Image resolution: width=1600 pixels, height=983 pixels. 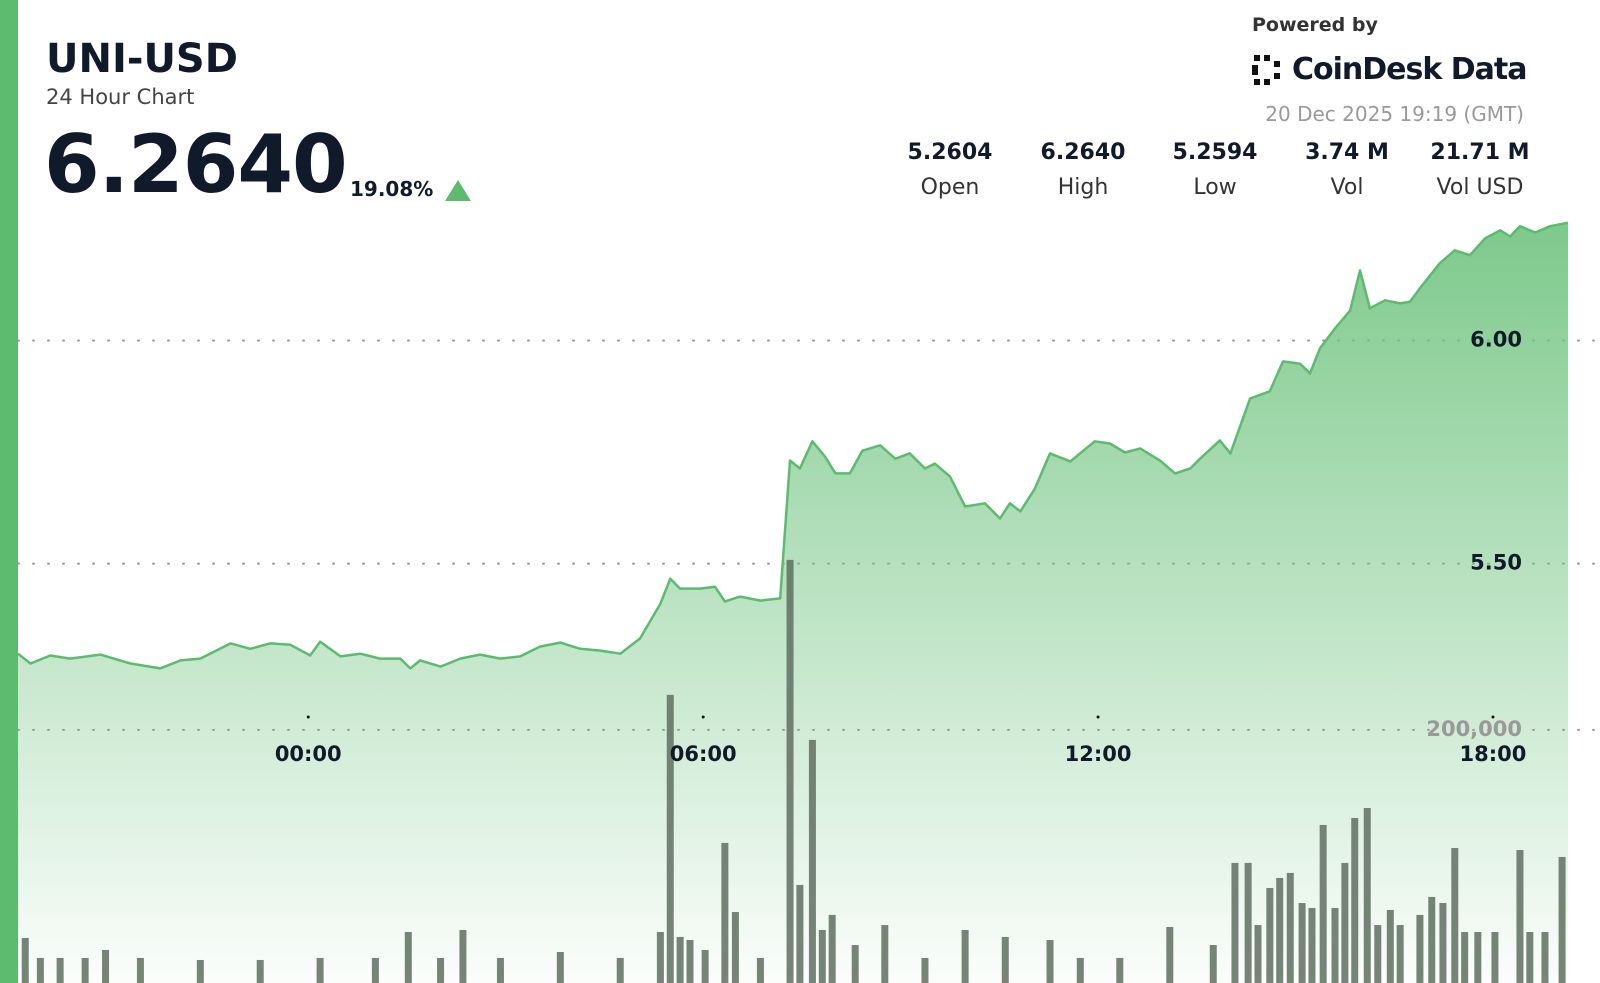 I want to click on brand: CoinDesk Data, so click(x=1409, y=69).